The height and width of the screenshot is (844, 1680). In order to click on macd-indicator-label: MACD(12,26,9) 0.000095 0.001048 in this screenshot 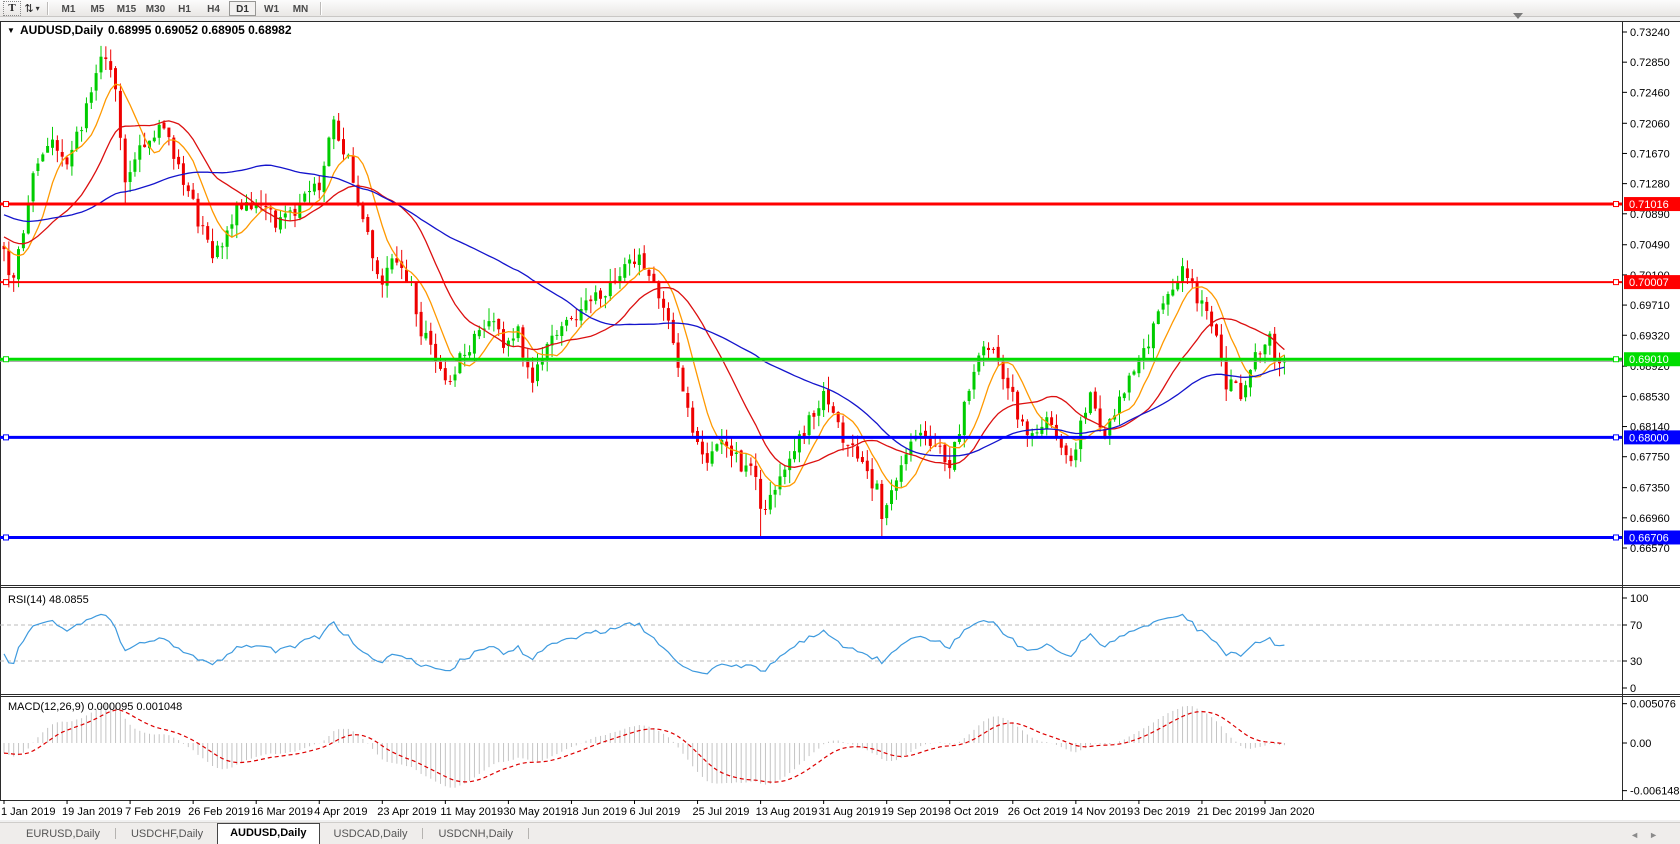, I will do `click(95, 707)`.